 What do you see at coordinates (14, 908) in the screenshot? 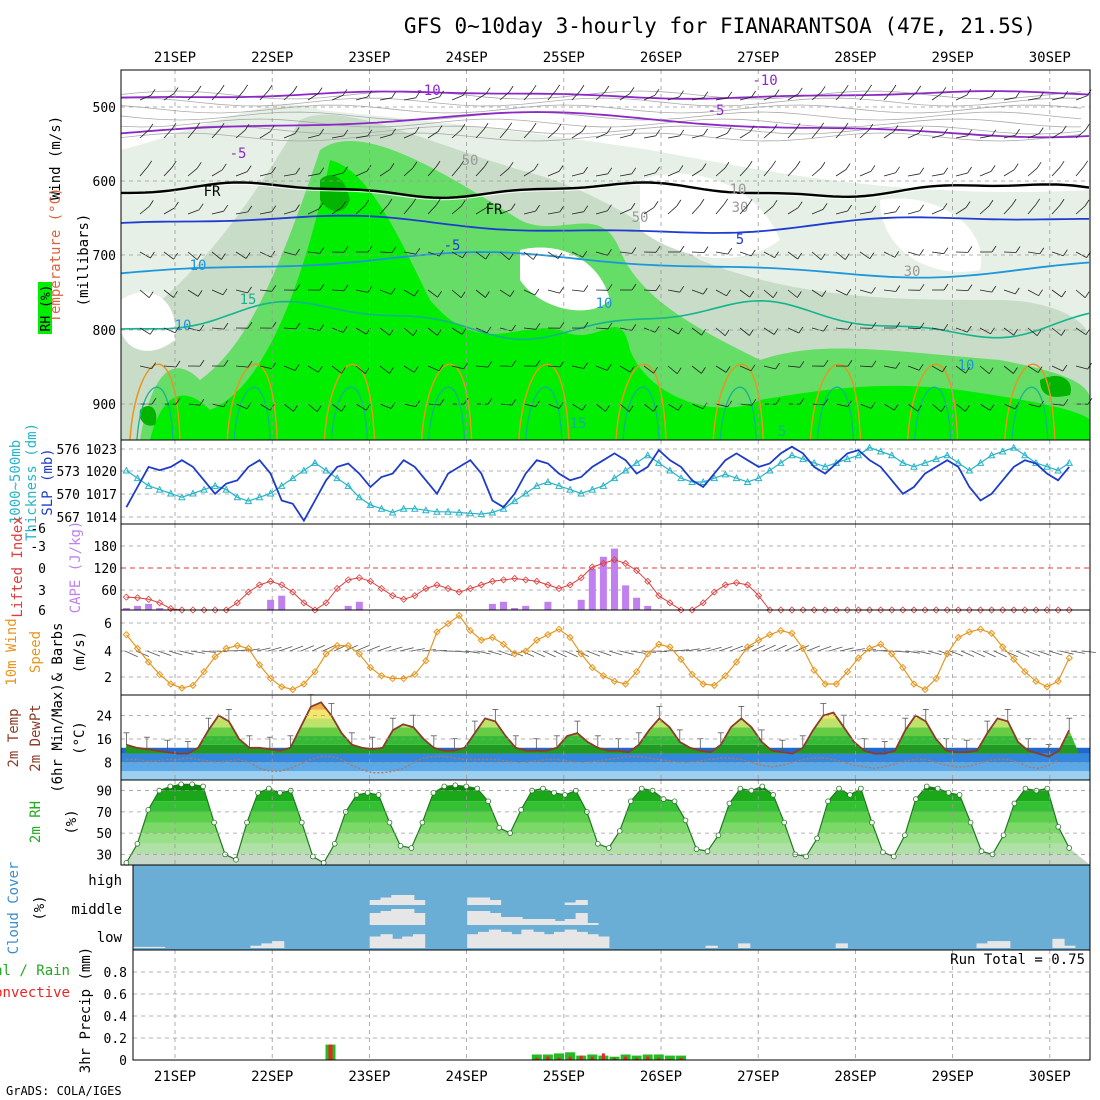
I see `axis-label-cloud-cover: Cloud Cover` at bounding box center [14, 908].